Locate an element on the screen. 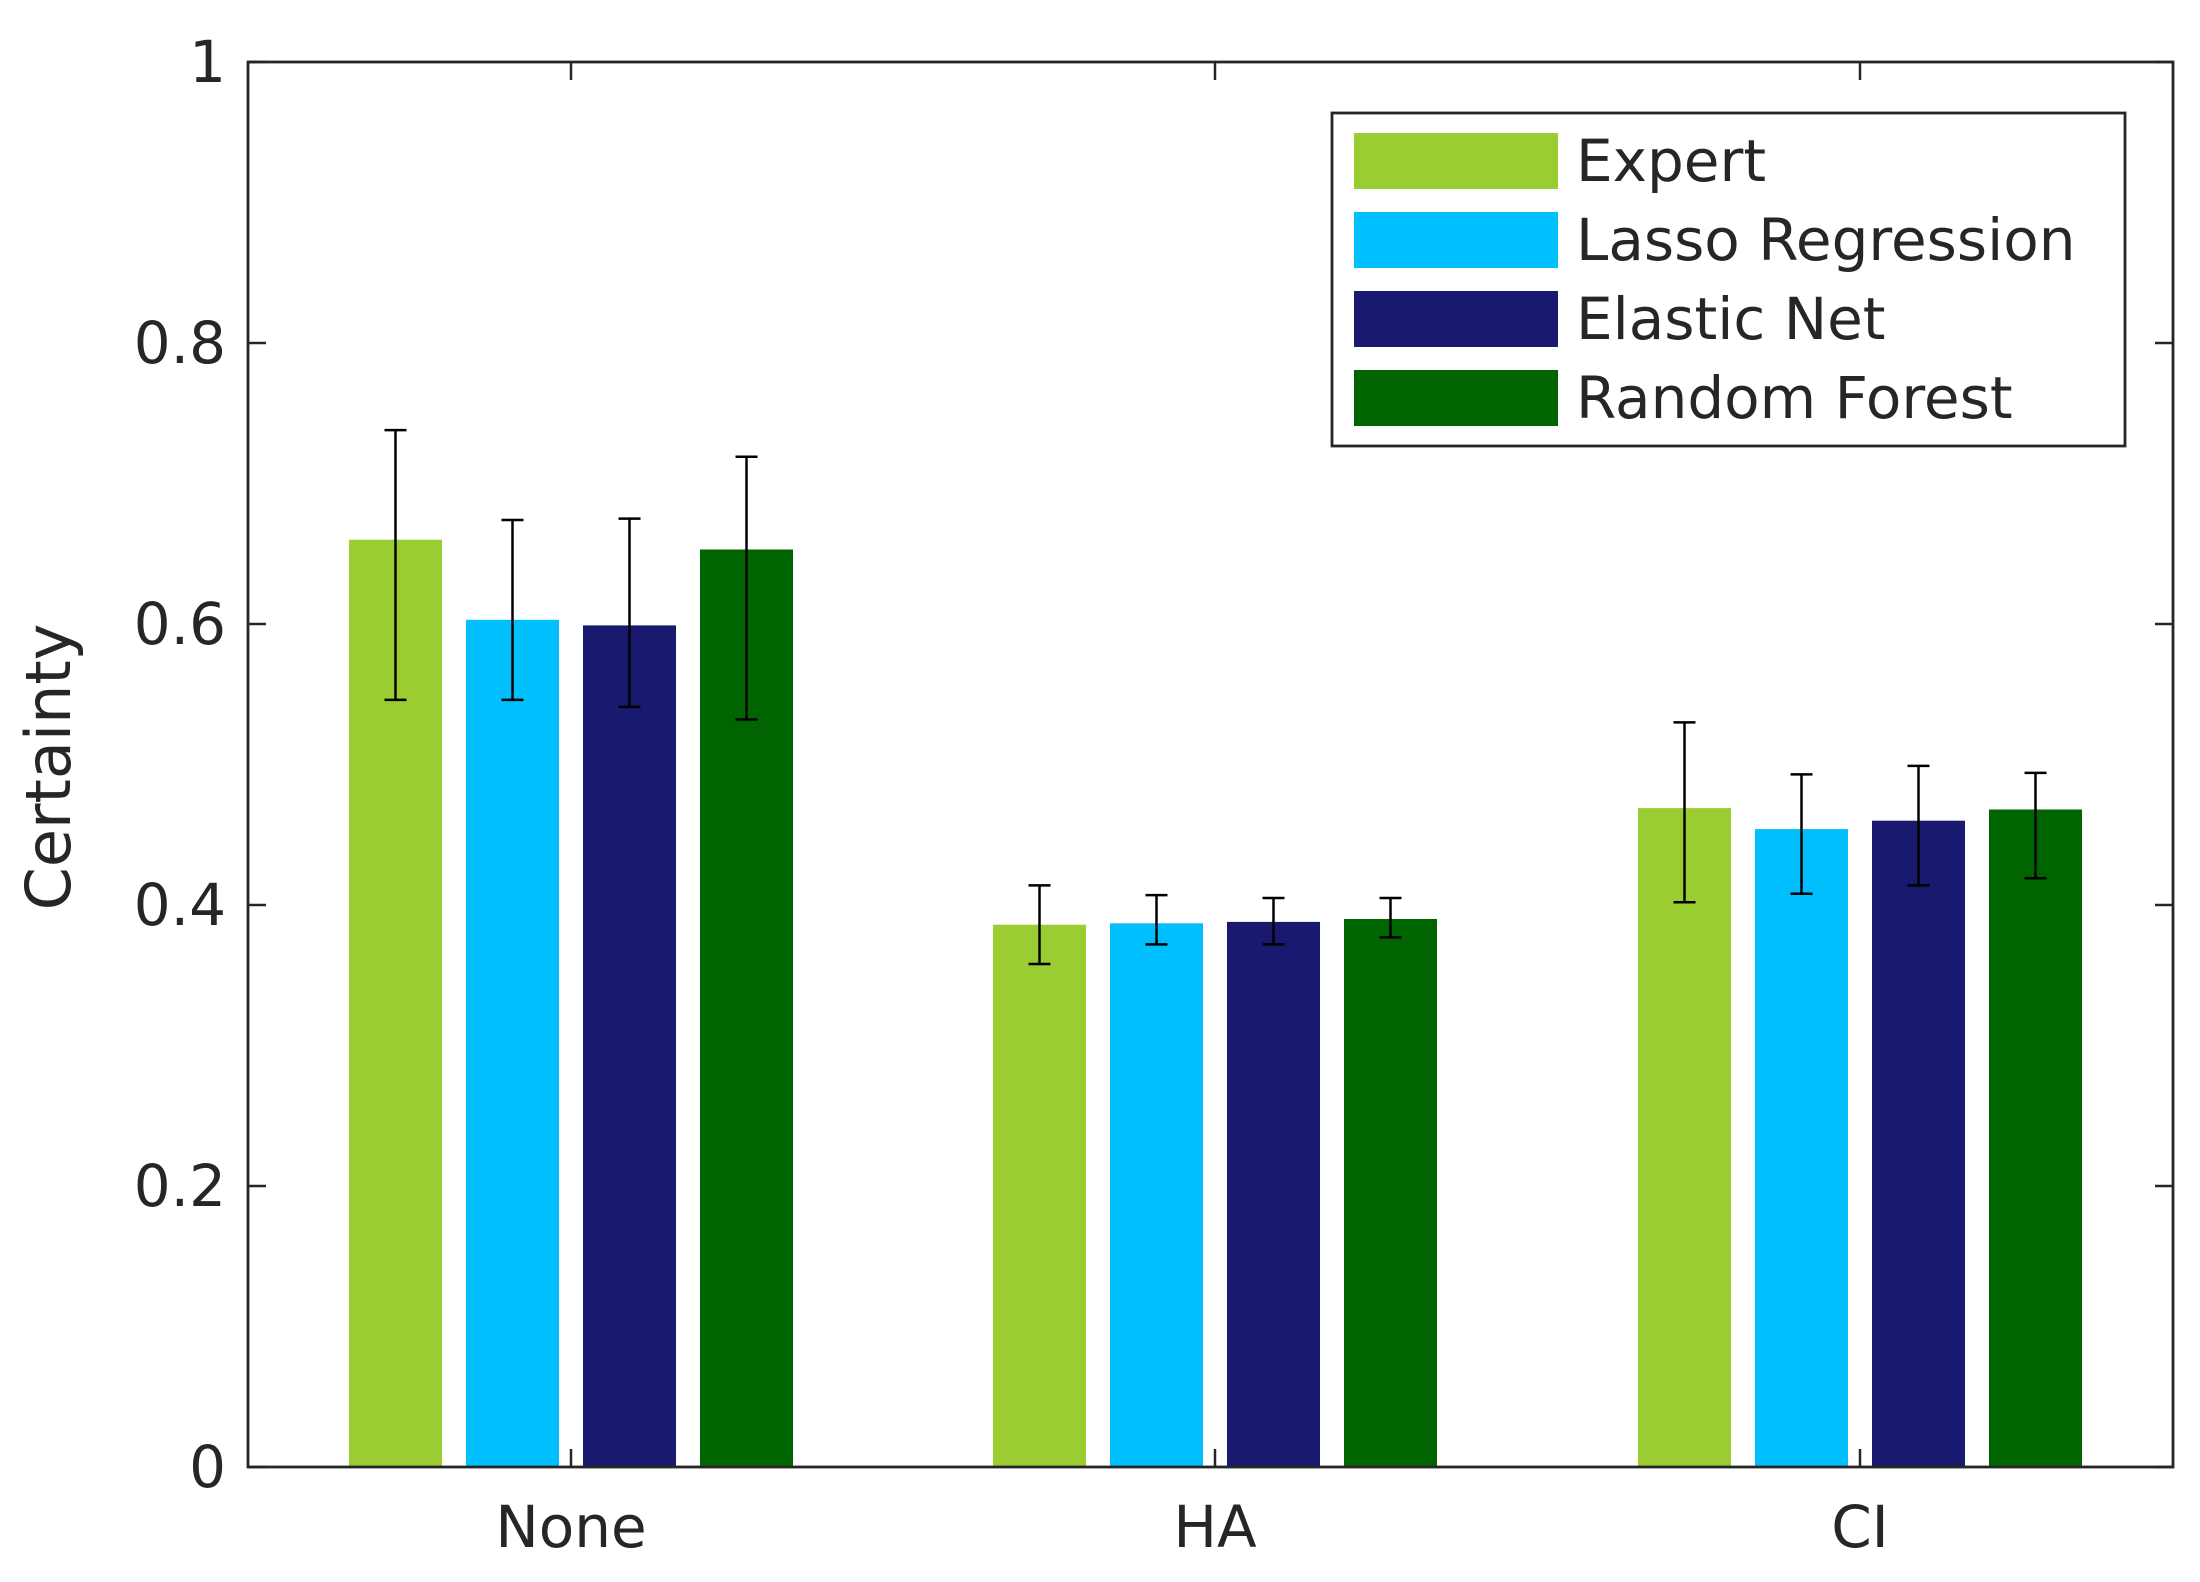  y-tick-label: 0.4 is located at coordinates (180, 905).